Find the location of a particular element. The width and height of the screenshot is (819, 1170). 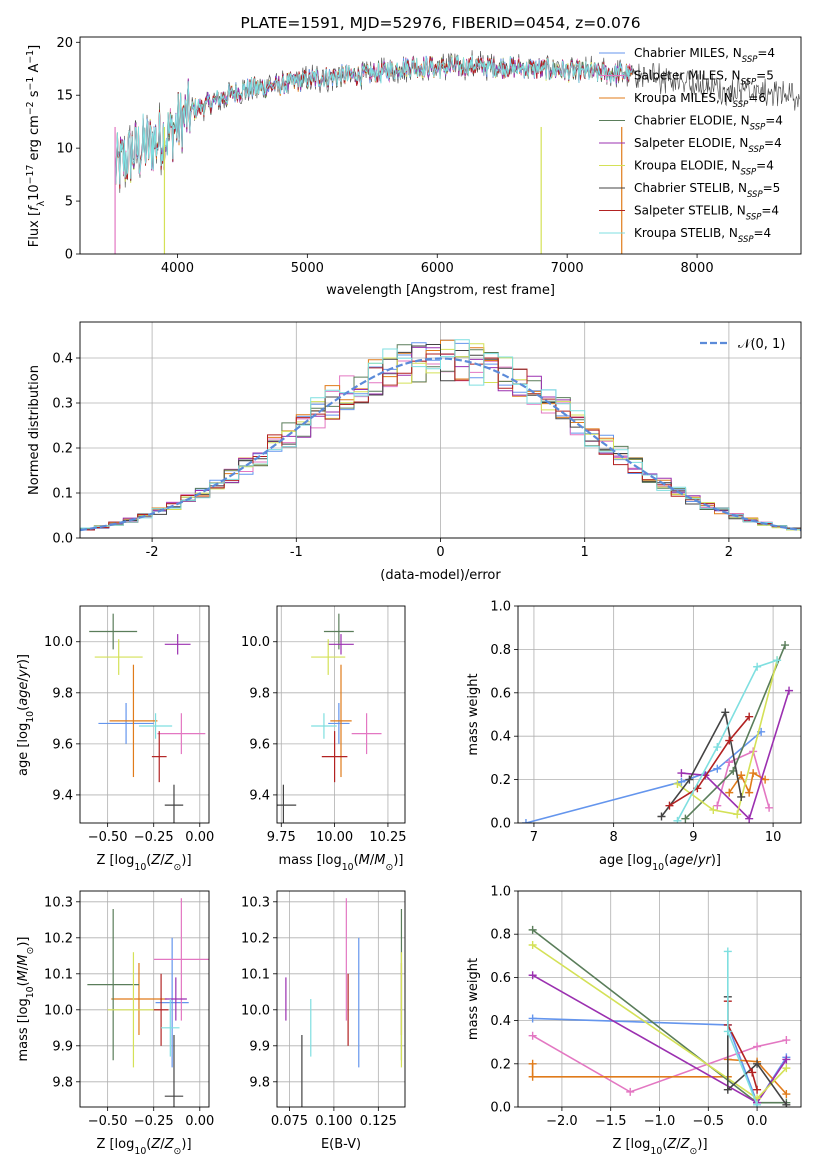

label-part: ( is located at coordinates (23, 983).